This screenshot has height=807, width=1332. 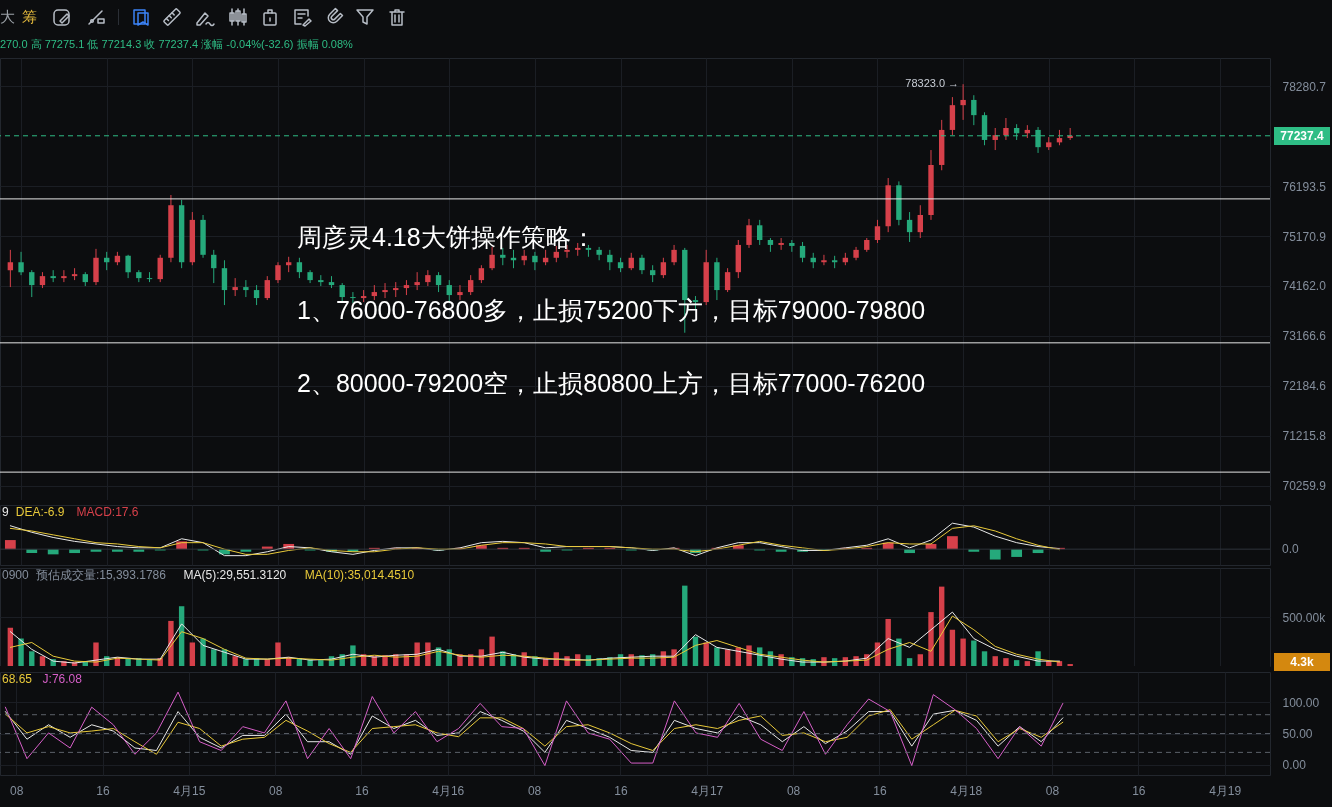 What do you see at coordinates (1225, 790) in the screenshot?
I see `x-tick-label: 4月19` at bounding box center [1225, 790].